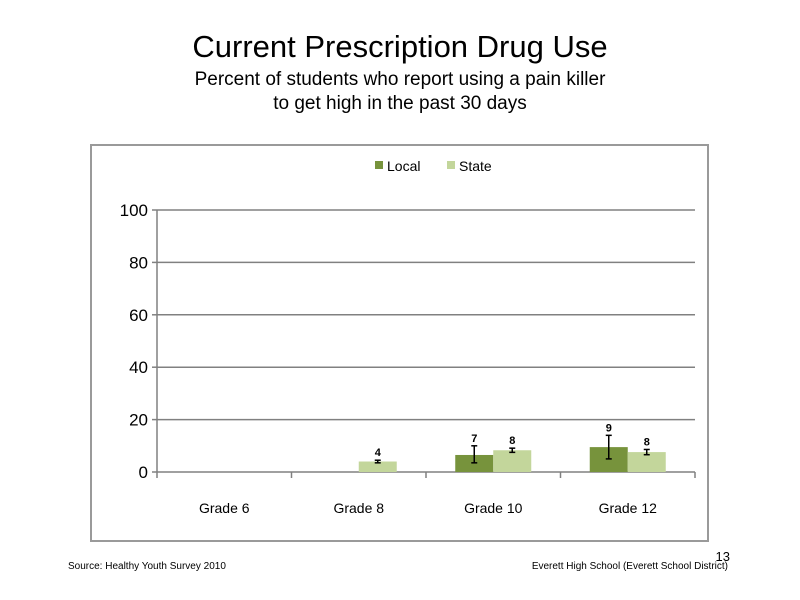 The height and width of the screenshot is (600, 800). Describe the element at coordinates (475, 166) in the screenshot. I see `legend-label-state: State` at that location.